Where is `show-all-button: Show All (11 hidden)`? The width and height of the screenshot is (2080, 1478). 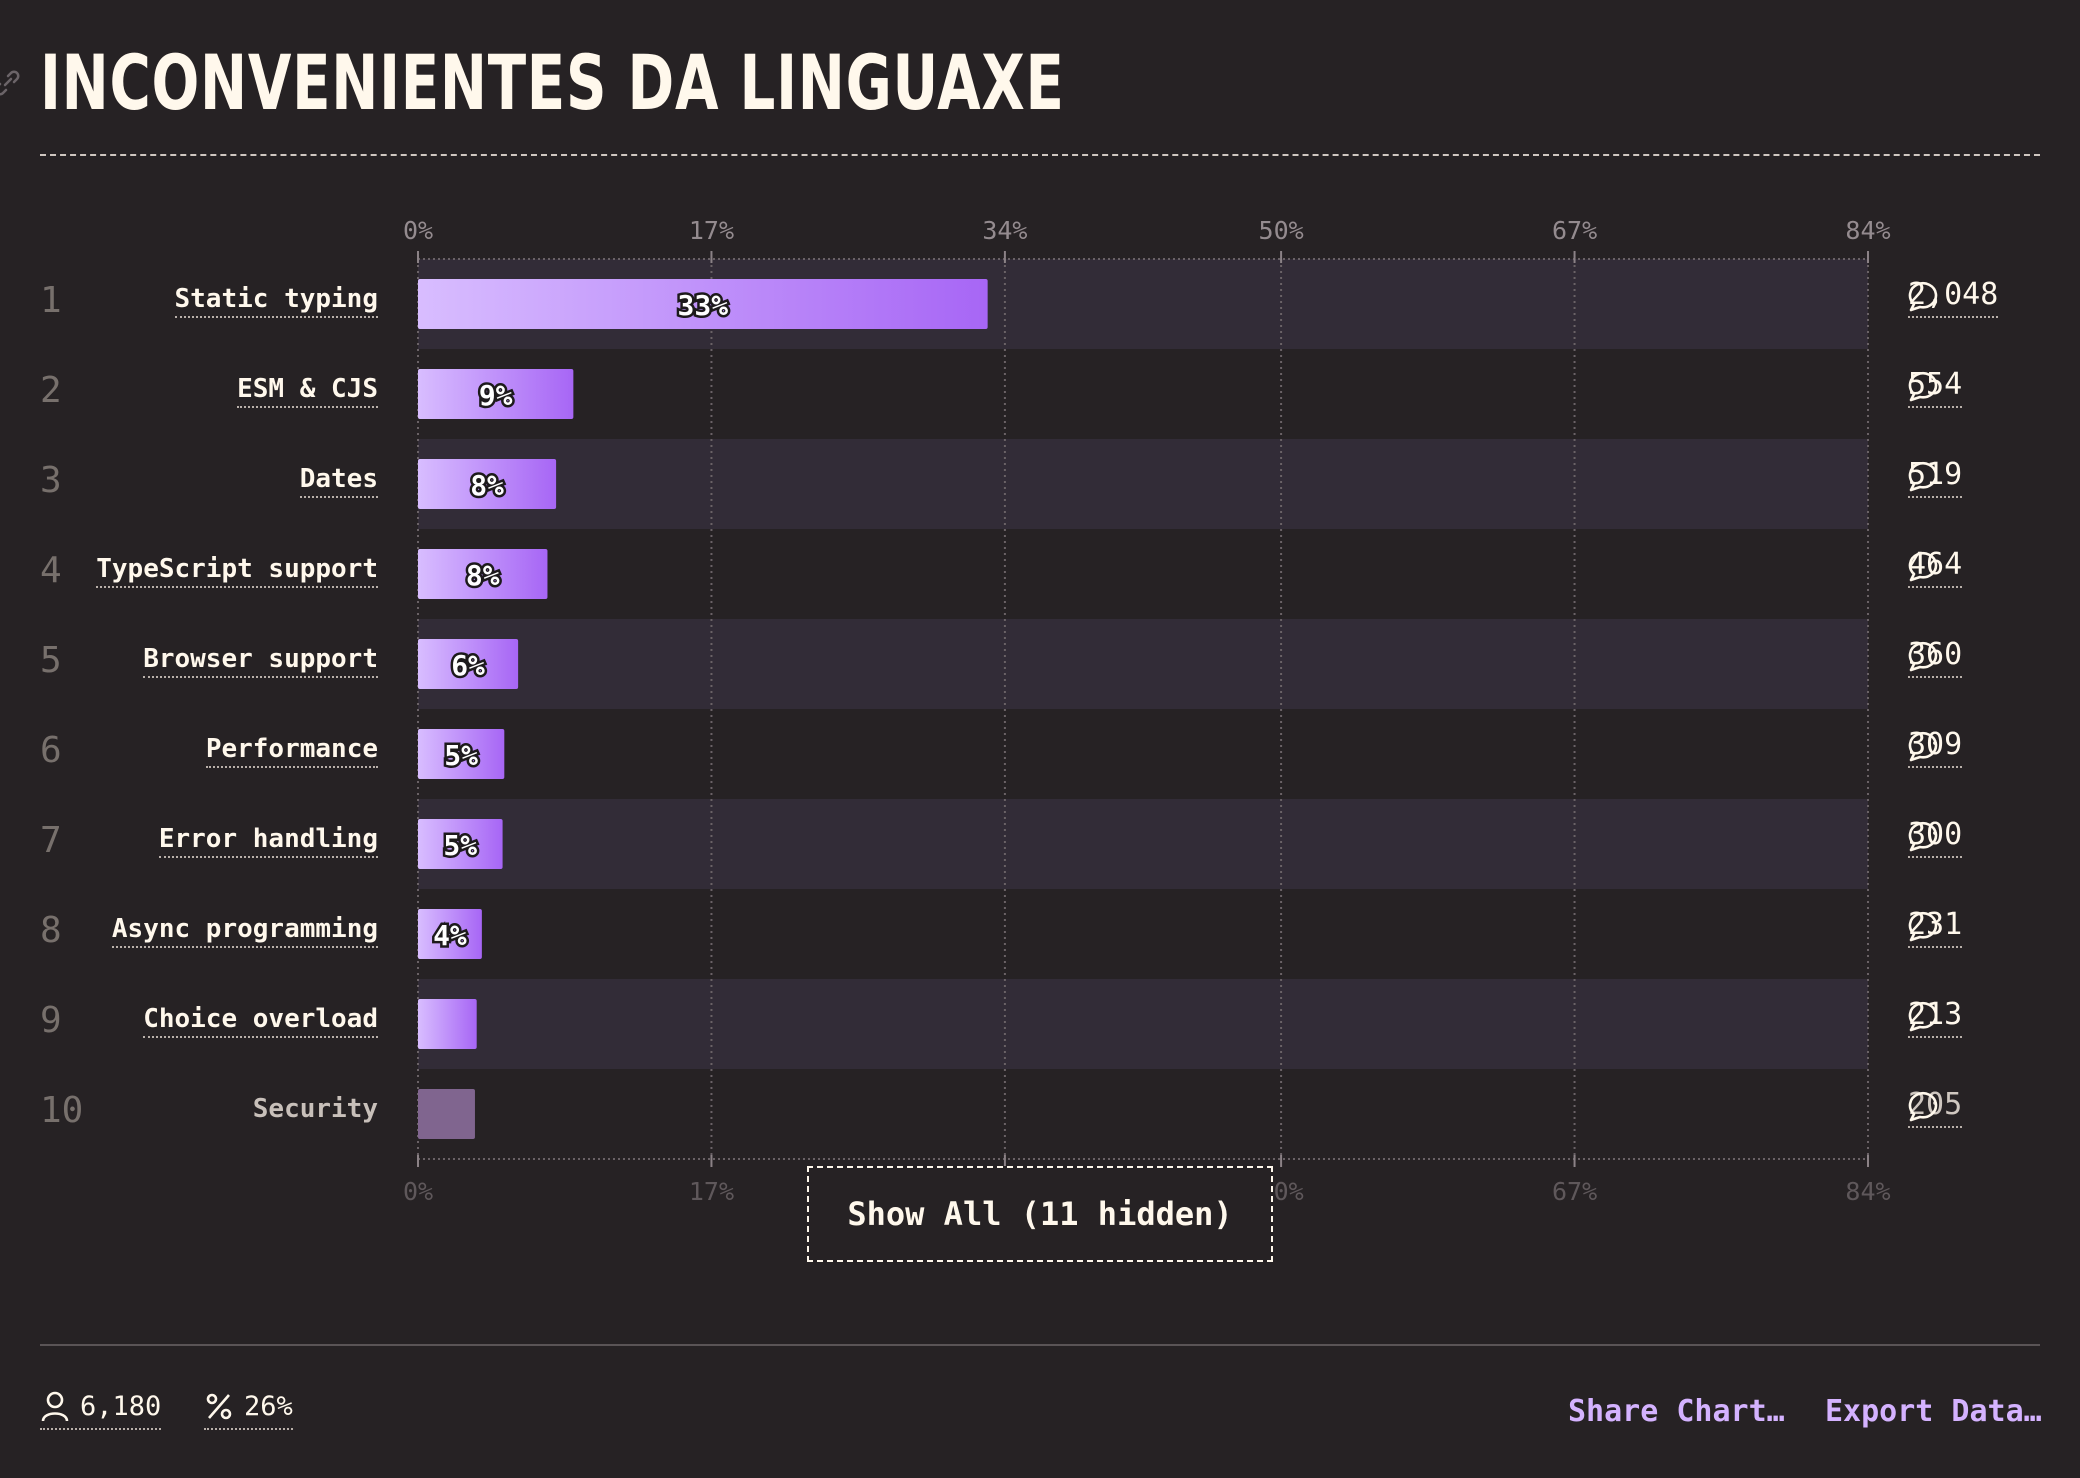
show-all-button: Show All (11 hidden) is located at coordinates (1040, 1214).